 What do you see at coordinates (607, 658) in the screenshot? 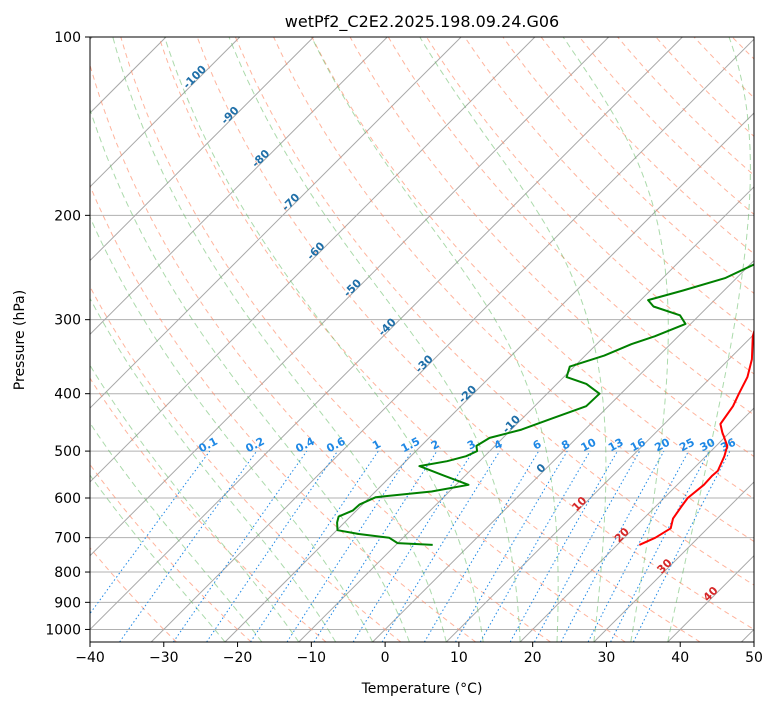
I see `x-tick-label: 30` at bounding box center [607, 658].